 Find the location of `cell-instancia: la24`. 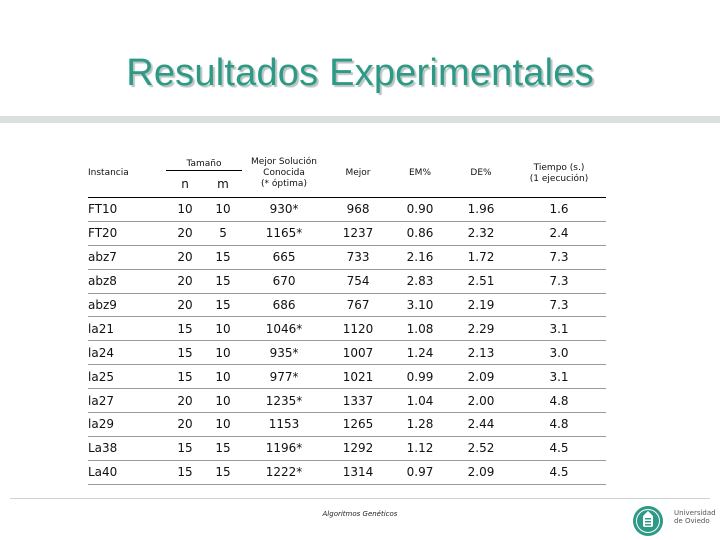

cell-instancia: la24 is located at coordinates (127, 353).